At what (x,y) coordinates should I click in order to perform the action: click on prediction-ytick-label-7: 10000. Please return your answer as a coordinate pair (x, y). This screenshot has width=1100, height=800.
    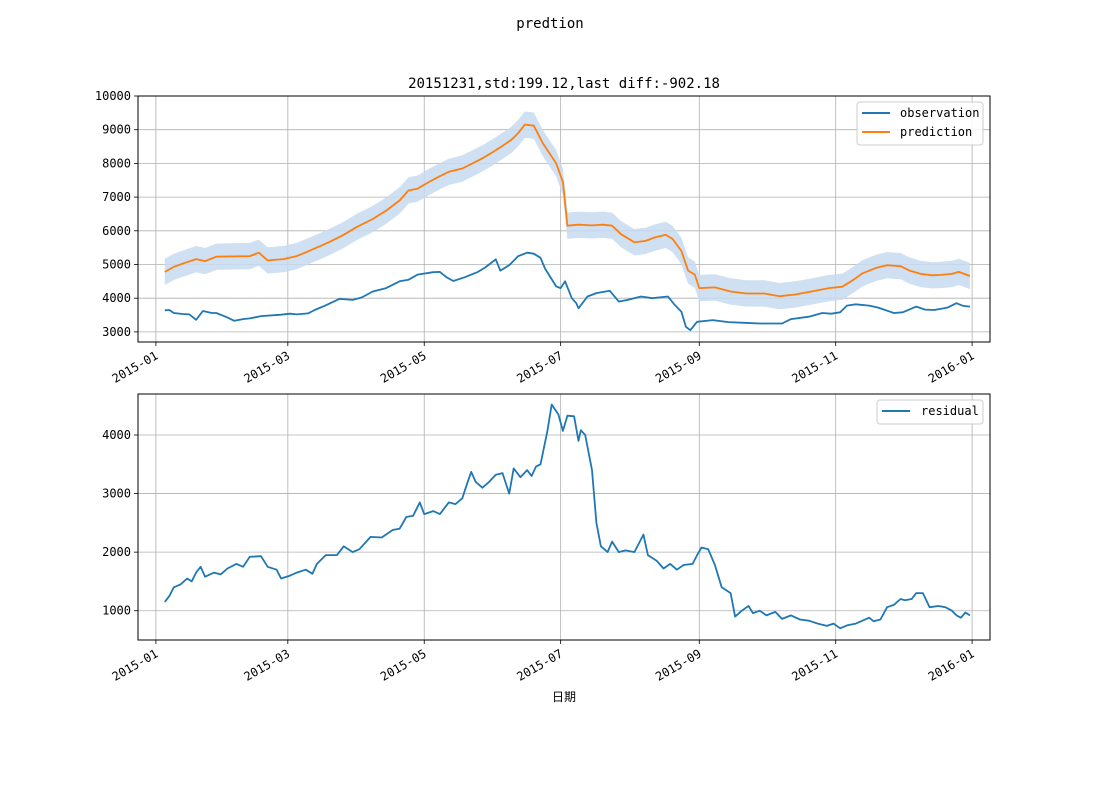
    Looking at the image, I should click on (113, 96).